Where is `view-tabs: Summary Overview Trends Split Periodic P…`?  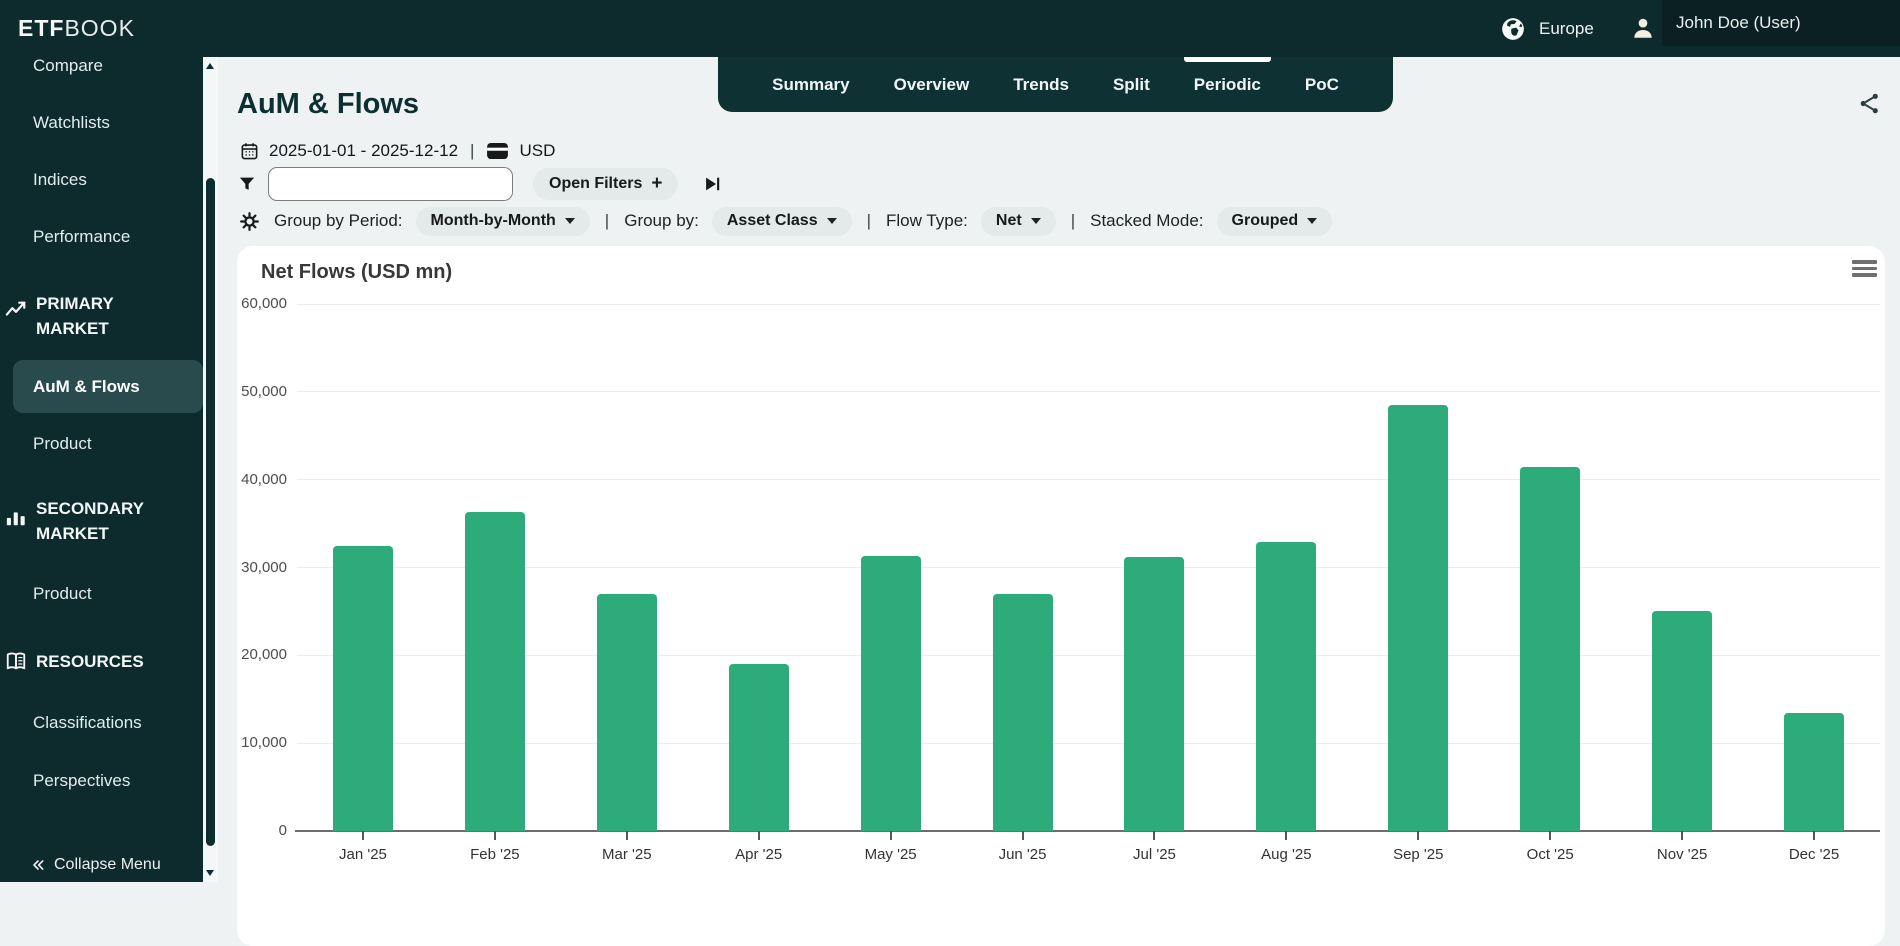 view-tabs: Summary Overview Trends Split Periodic P… is located at coordinates (1055, 84).